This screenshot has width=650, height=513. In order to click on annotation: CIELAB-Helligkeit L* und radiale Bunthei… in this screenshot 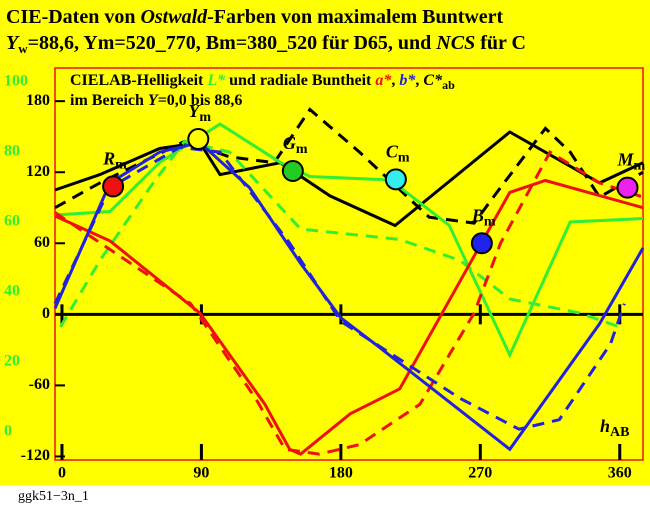, I will do `click(262, 82)`.